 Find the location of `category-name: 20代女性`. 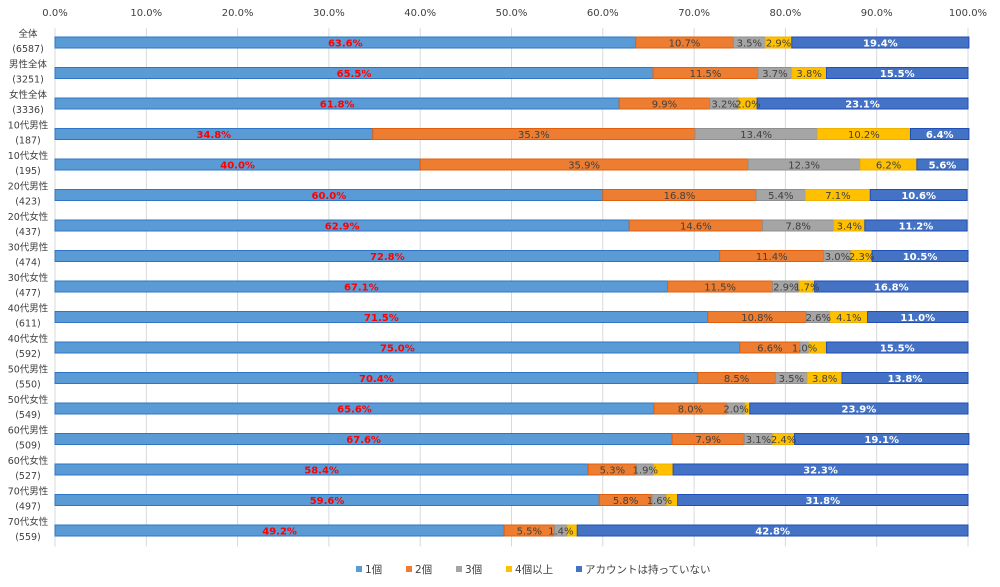

category-name: 20代女性 is located at coordinates (28, 217).